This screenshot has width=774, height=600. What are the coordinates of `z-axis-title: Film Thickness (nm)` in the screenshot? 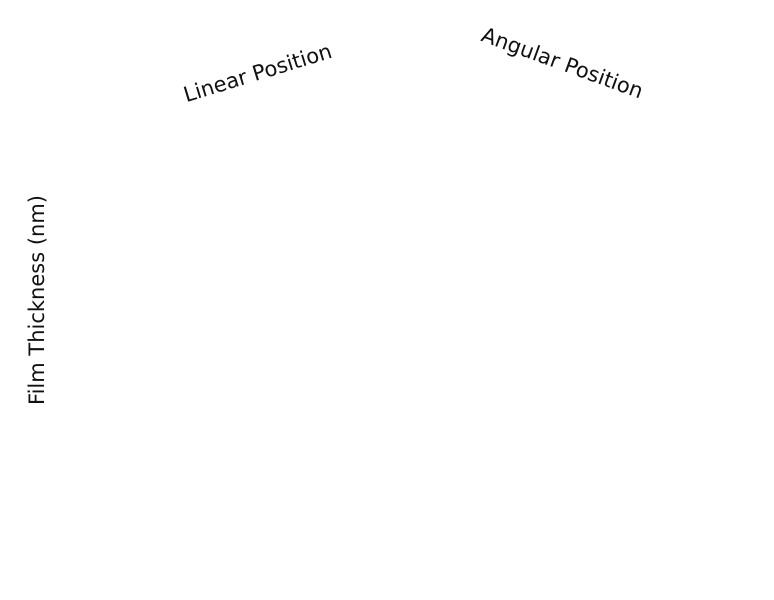 It's located at (37, 300).